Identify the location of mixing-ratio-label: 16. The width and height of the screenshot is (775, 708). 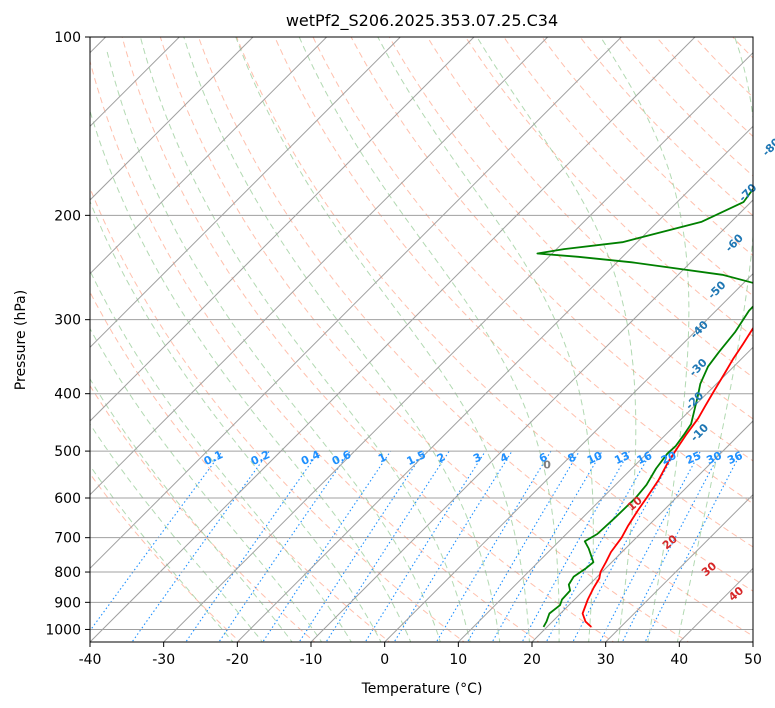
(645, 458).